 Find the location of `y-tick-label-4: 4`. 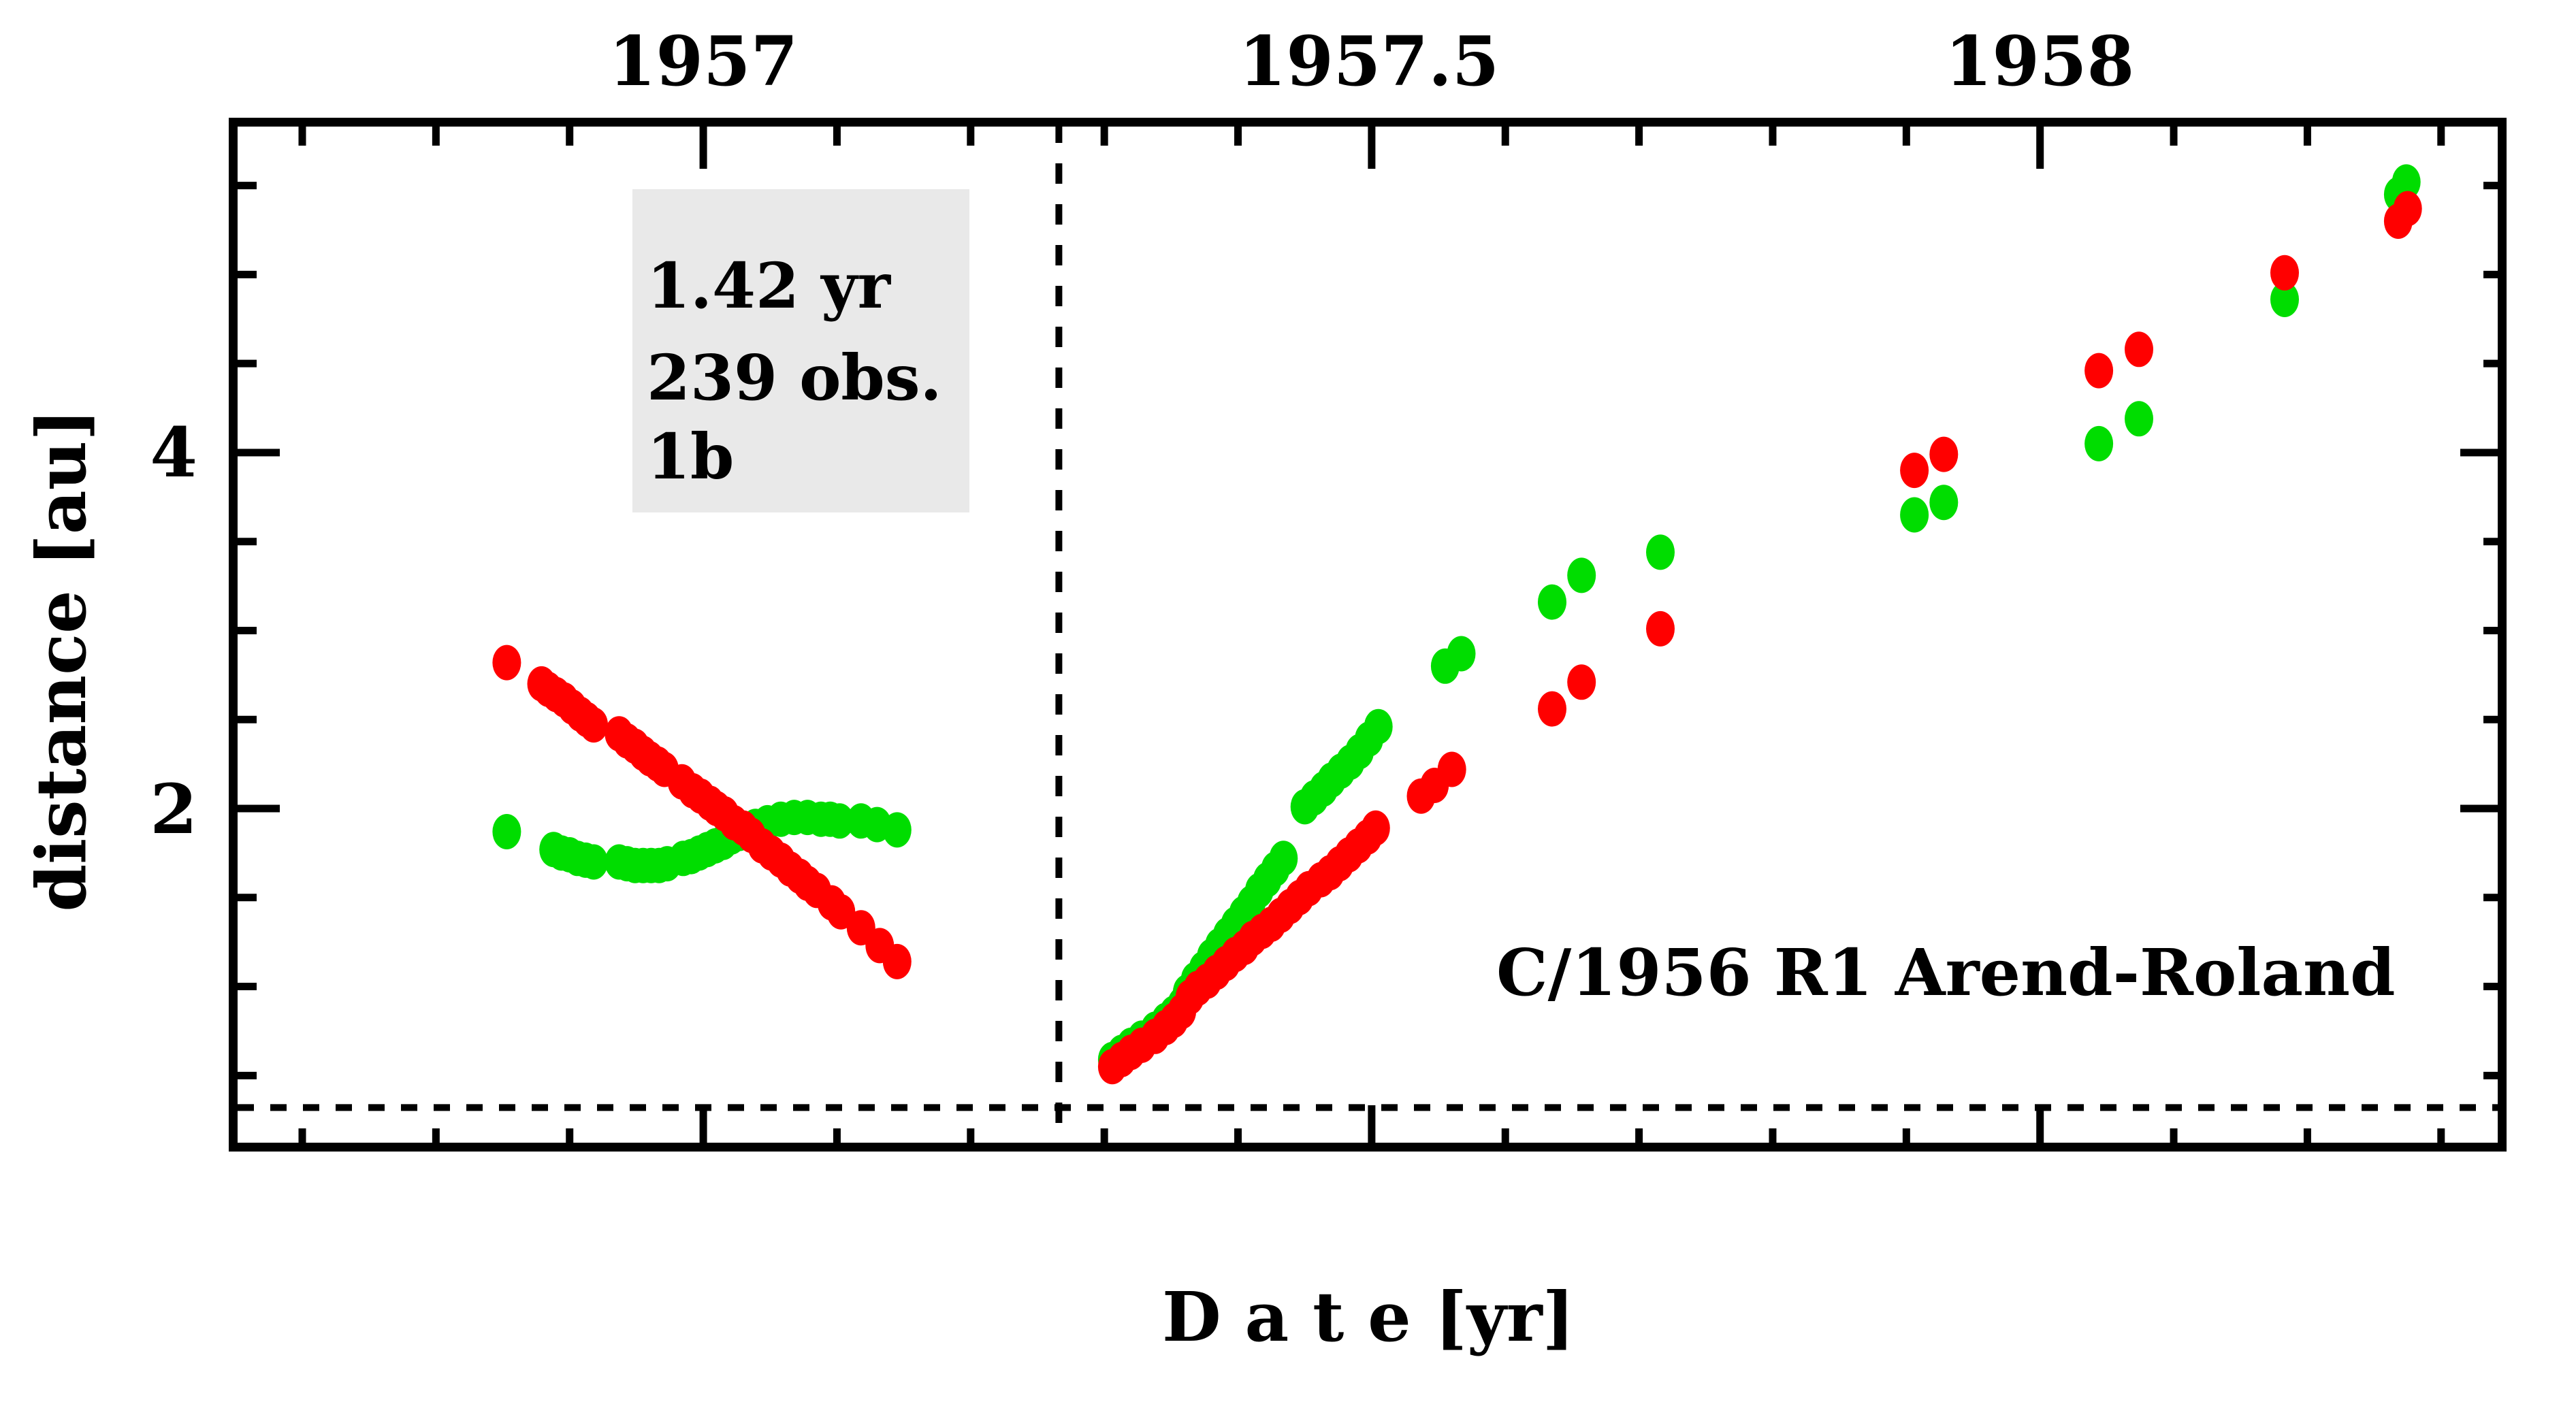

y-tick-label-4: 4 is located at coordinates (173, 452).